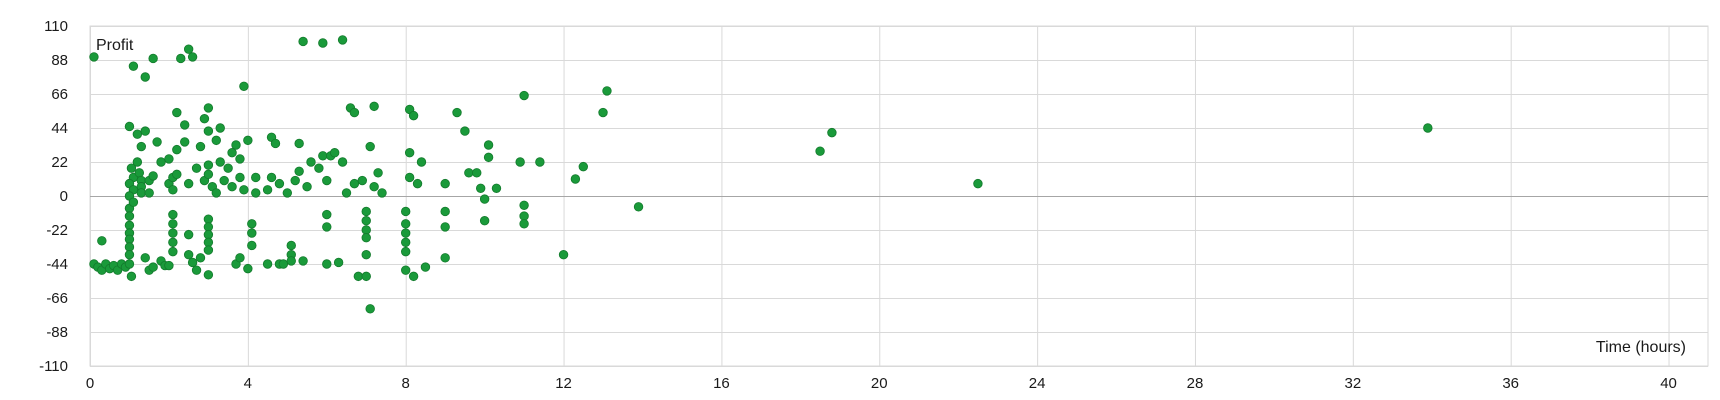  I want to click on y-tick-label: 88, so click(59, 60).